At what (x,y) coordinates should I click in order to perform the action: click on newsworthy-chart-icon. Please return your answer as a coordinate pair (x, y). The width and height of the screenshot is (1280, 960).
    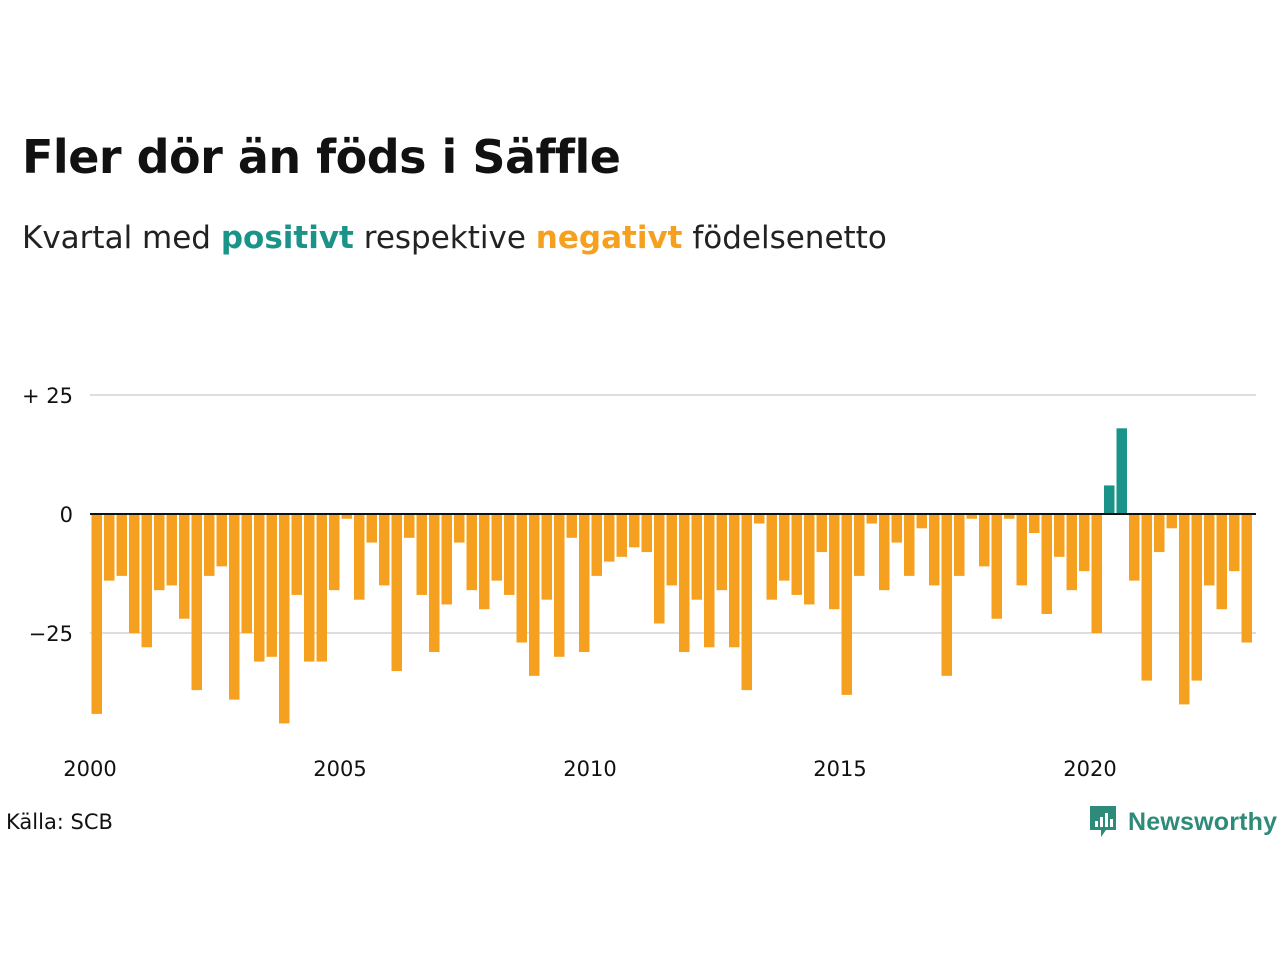
    Looking at the image, I should click on (1103, 821).